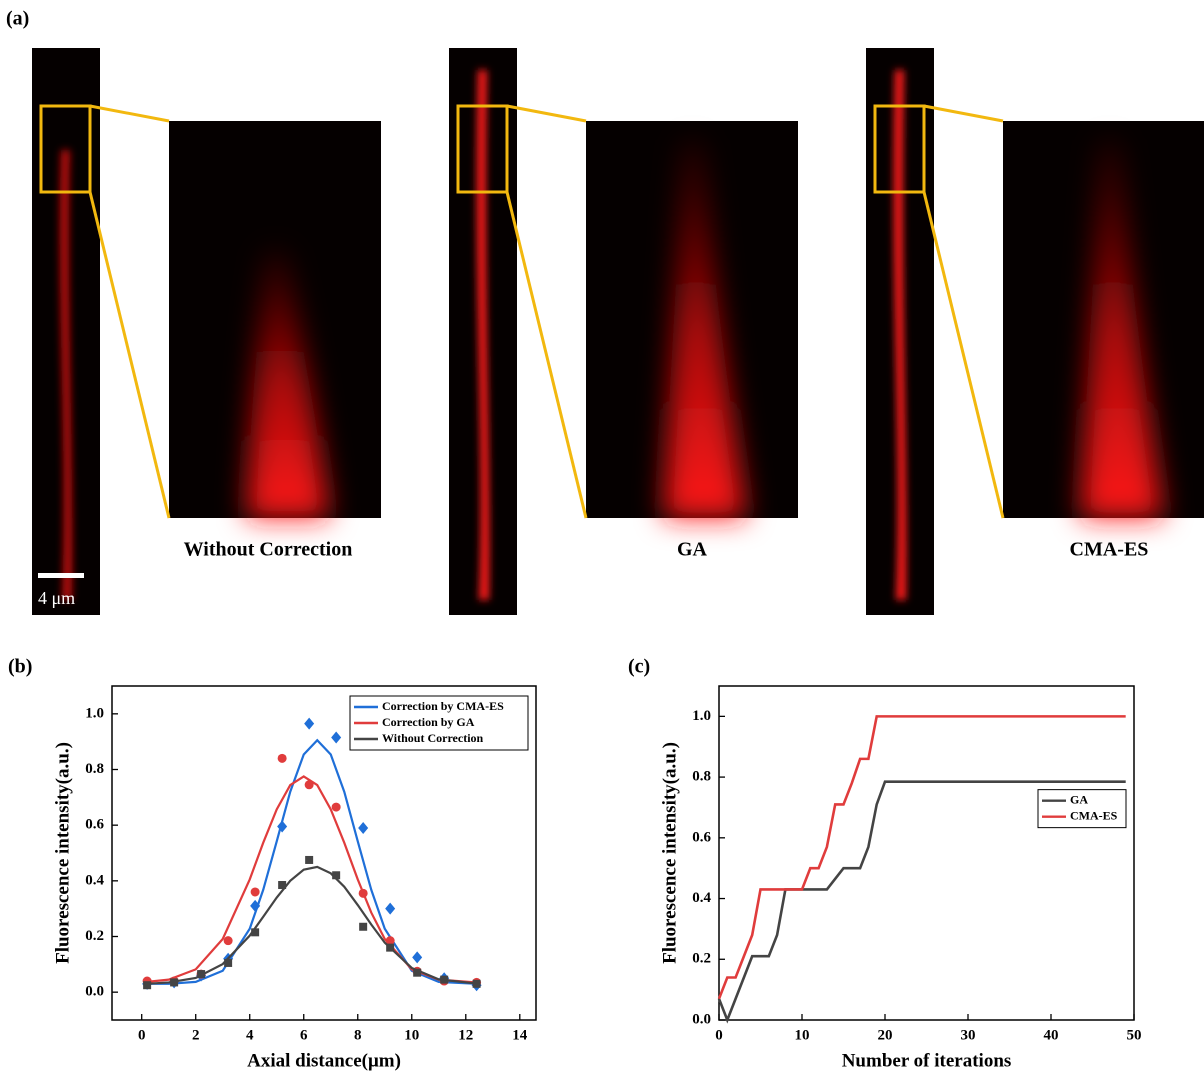  Describe the element at coordinates (921, 857) in the screenshot. I see `data-line` at that location.